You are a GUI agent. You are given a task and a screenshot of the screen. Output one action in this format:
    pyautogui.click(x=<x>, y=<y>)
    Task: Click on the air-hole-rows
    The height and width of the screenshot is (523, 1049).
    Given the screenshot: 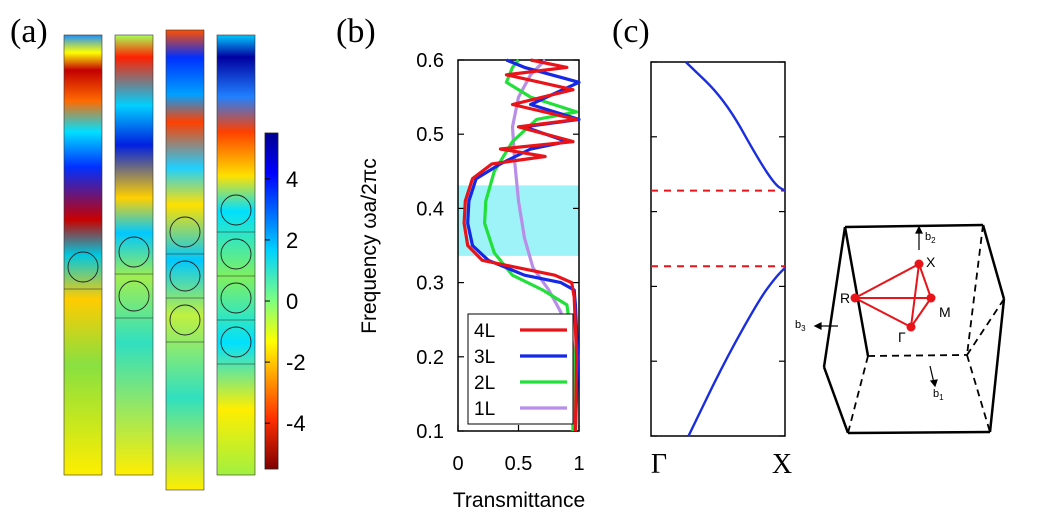 What is the action you would take?
    pyautogui.click(x=159, y=279)
    